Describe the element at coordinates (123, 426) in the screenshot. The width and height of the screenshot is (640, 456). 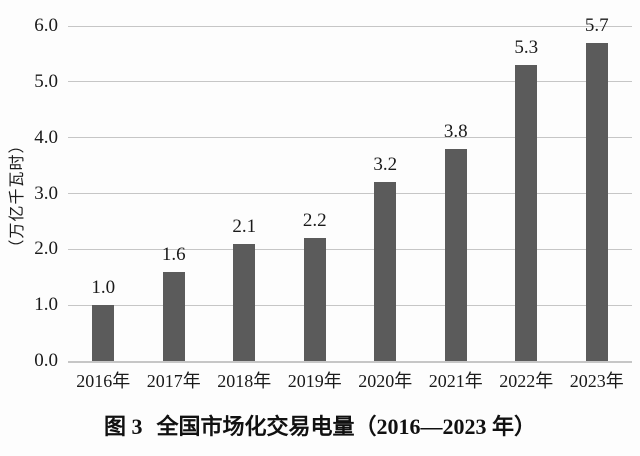
I see `figure-number-label: 图 3` at that location.